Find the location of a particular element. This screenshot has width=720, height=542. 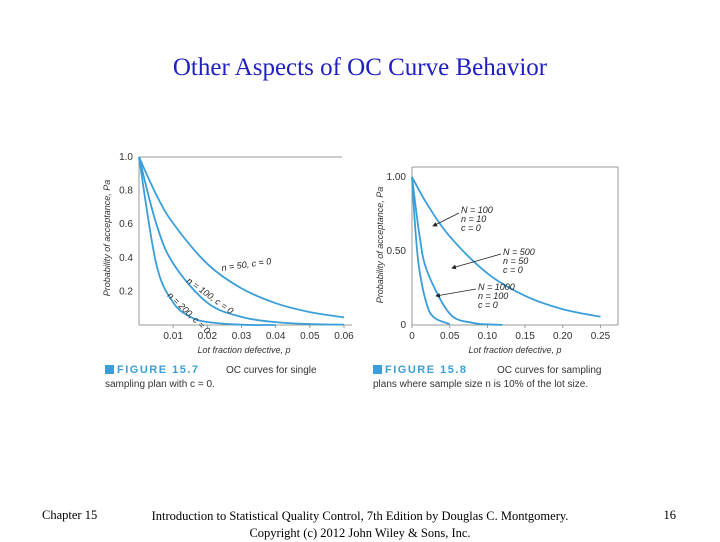

legend-block-n1000: N = 1000 n = 100 c = 0 is located at coordinates (496, 296).